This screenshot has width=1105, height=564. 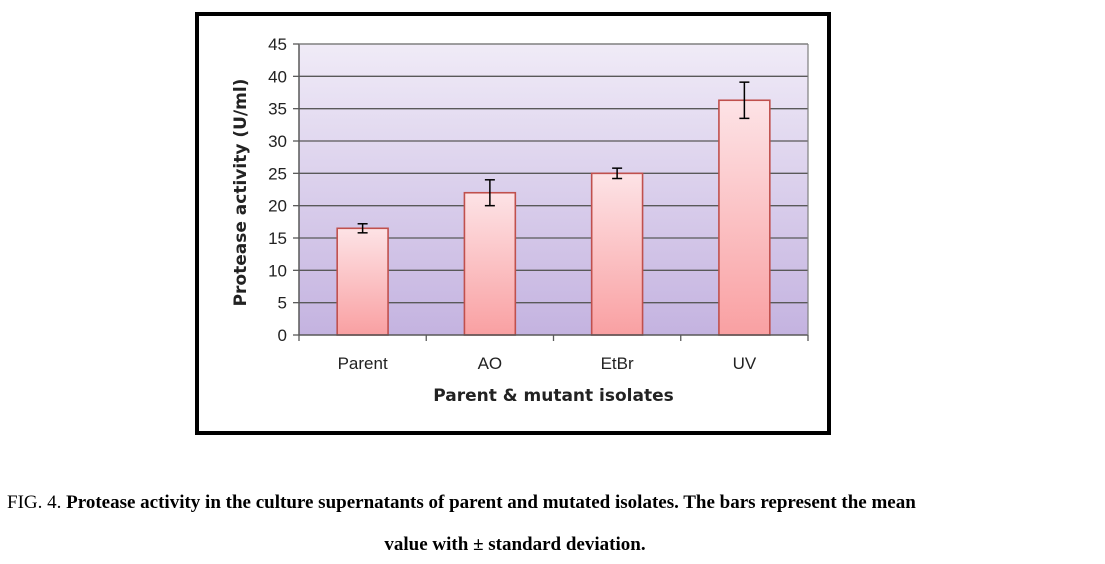 What do you see at coordinates (490, 363) in the screenshot?
I see `x-category-label: AO` at bounding box center [490, 363].